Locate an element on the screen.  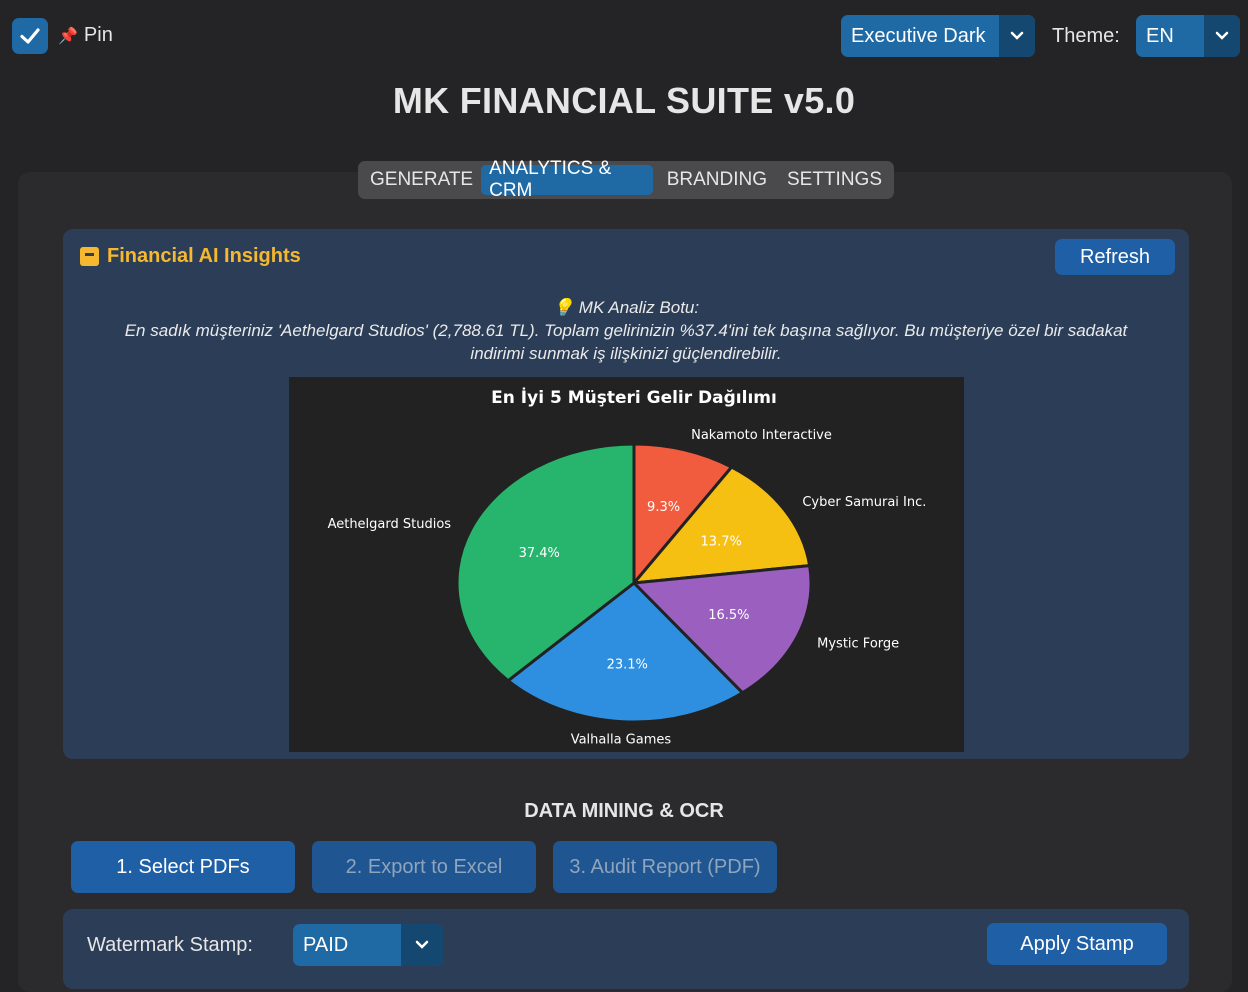
theme-label: Theme: is located at coordinates (1086, 36).